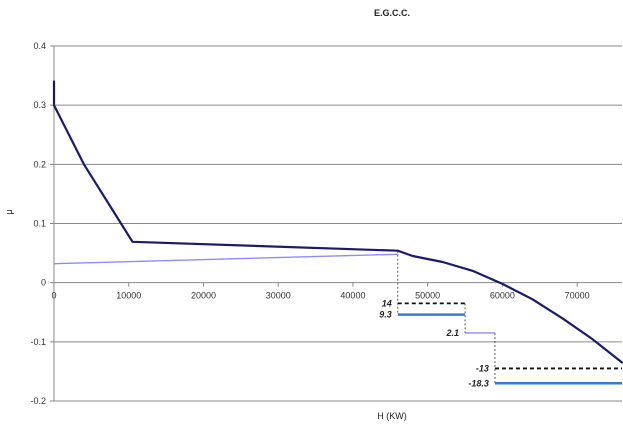  What do you see at coordinates (385, 315) in the screenshot?
I see `step-label-1: 9.3` at bounding box center [385, 315].